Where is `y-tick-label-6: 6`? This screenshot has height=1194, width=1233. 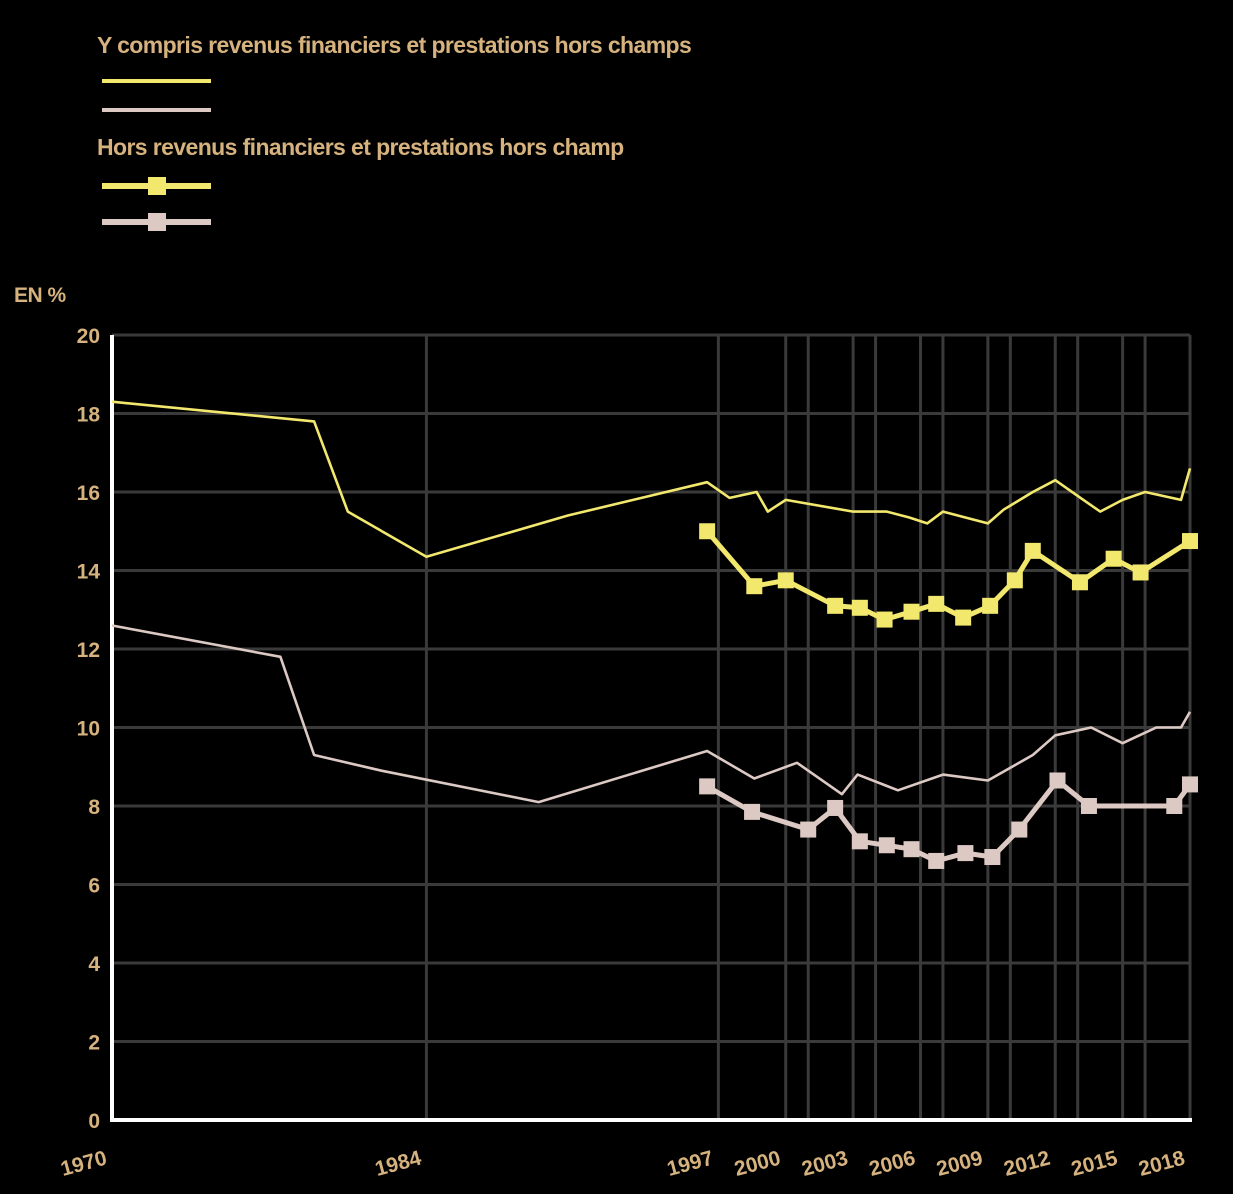 y-tick-label-6: 6 is located at coordinates (94, 886).